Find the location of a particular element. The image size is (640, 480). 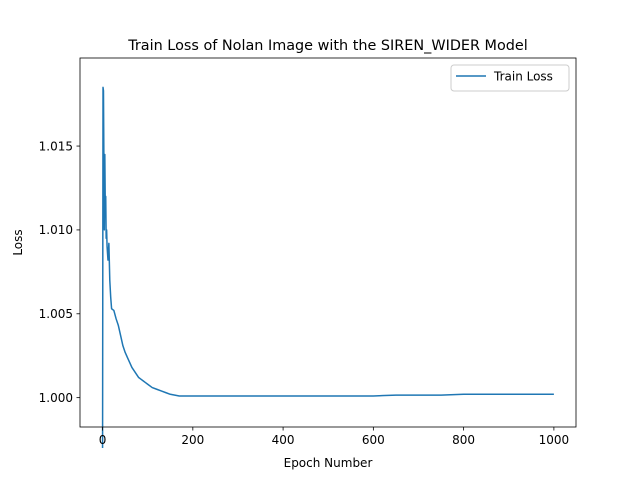

y-axis: 1.000 1.005 1.010 1.015 is located at coordinates (59, 272).